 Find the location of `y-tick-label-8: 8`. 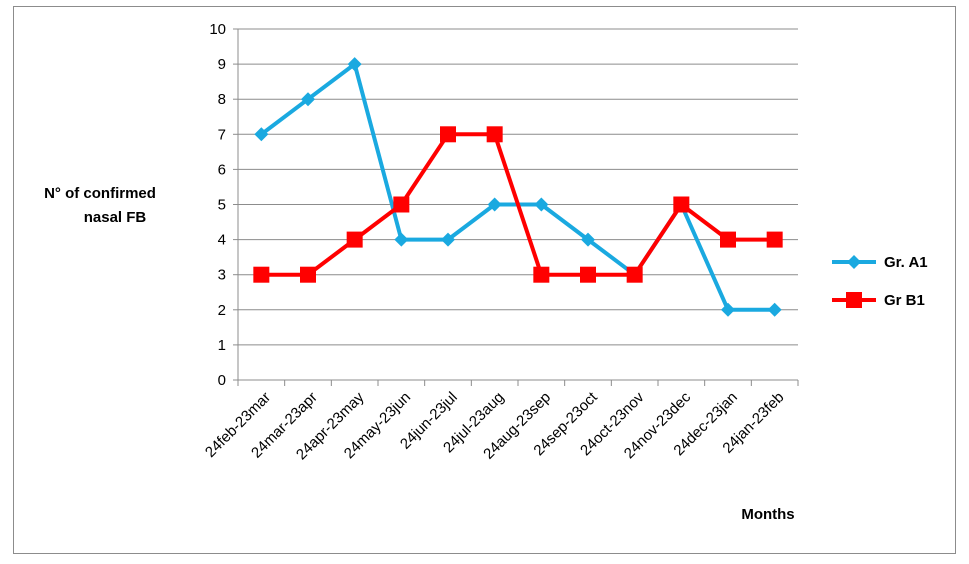

y-tick-label-8: 8 is located at coordinates (222, 99).